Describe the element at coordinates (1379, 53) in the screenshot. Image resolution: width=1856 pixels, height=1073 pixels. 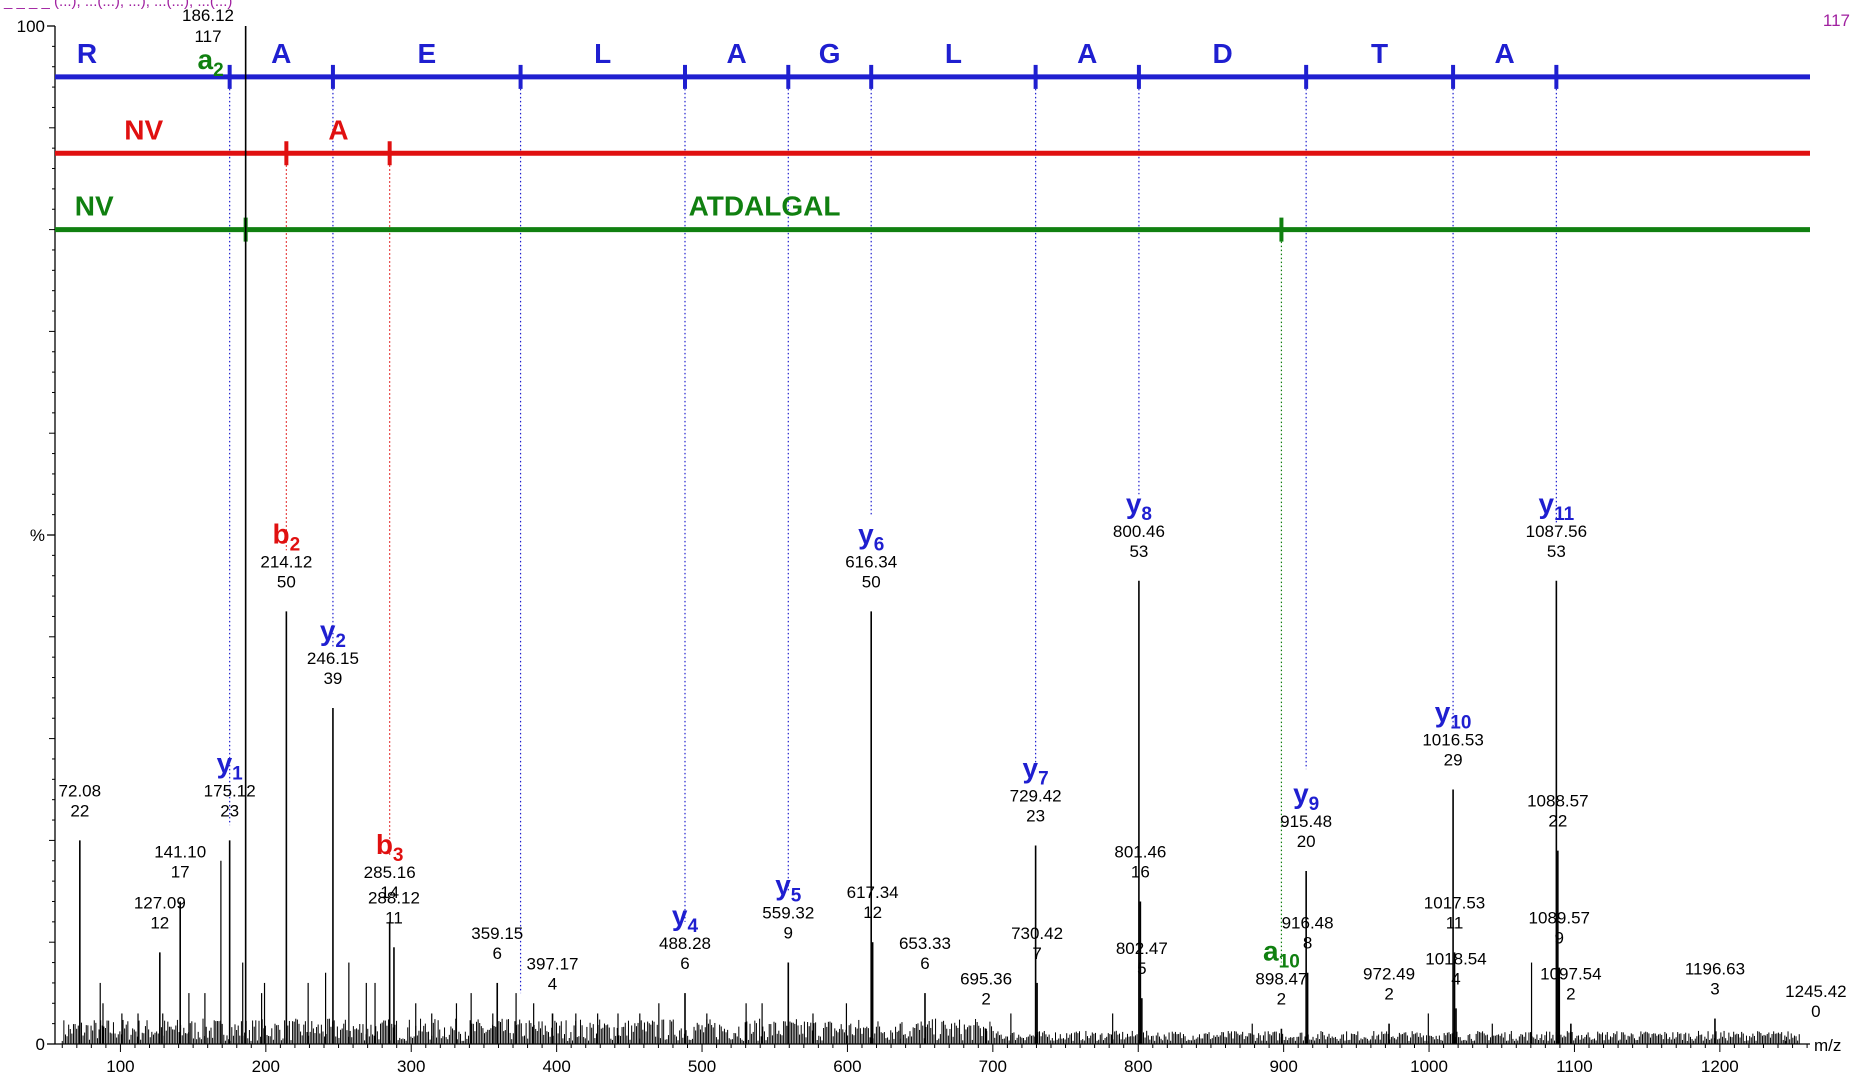
I see `residue-label: T` at that location.